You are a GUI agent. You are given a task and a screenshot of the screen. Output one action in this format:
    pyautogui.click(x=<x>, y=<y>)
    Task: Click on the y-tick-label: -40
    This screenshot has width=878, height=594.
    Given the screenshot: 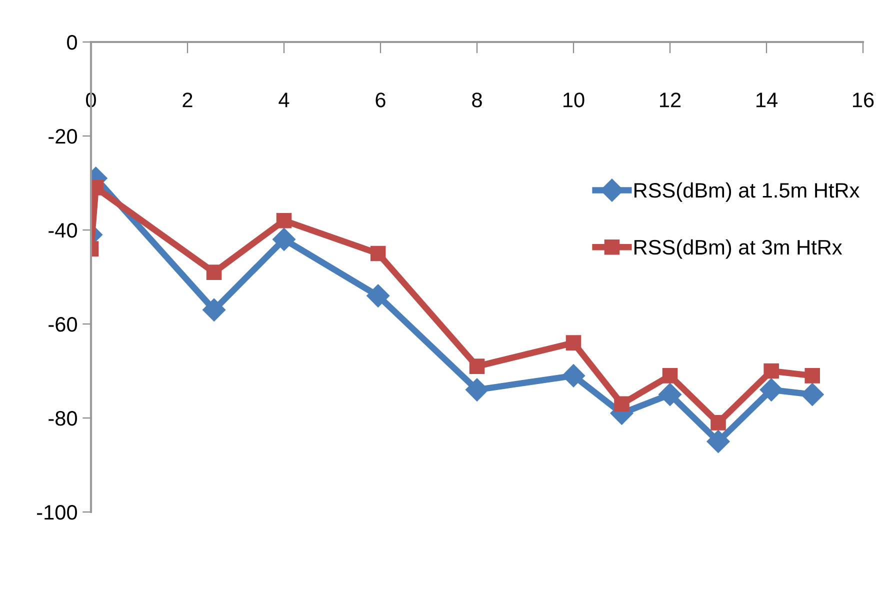 What is the action you would take?
    pyautogui.click(x=62, y=230)
    